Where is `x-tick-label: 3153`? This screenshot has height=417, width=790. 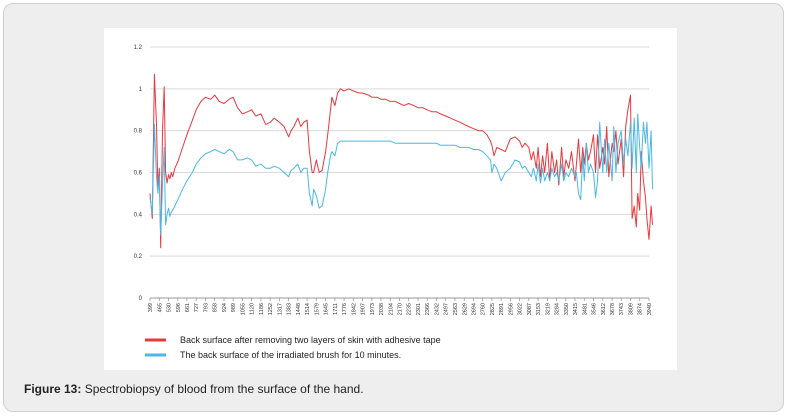 x-tick-label: 3153 is located at coordinates (539, 309).